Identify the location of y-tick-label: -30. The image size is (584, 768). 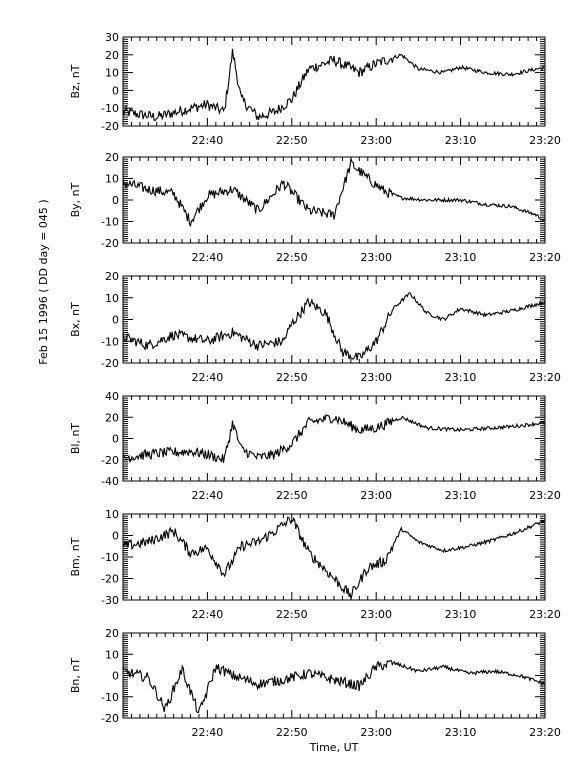
(110, 600).